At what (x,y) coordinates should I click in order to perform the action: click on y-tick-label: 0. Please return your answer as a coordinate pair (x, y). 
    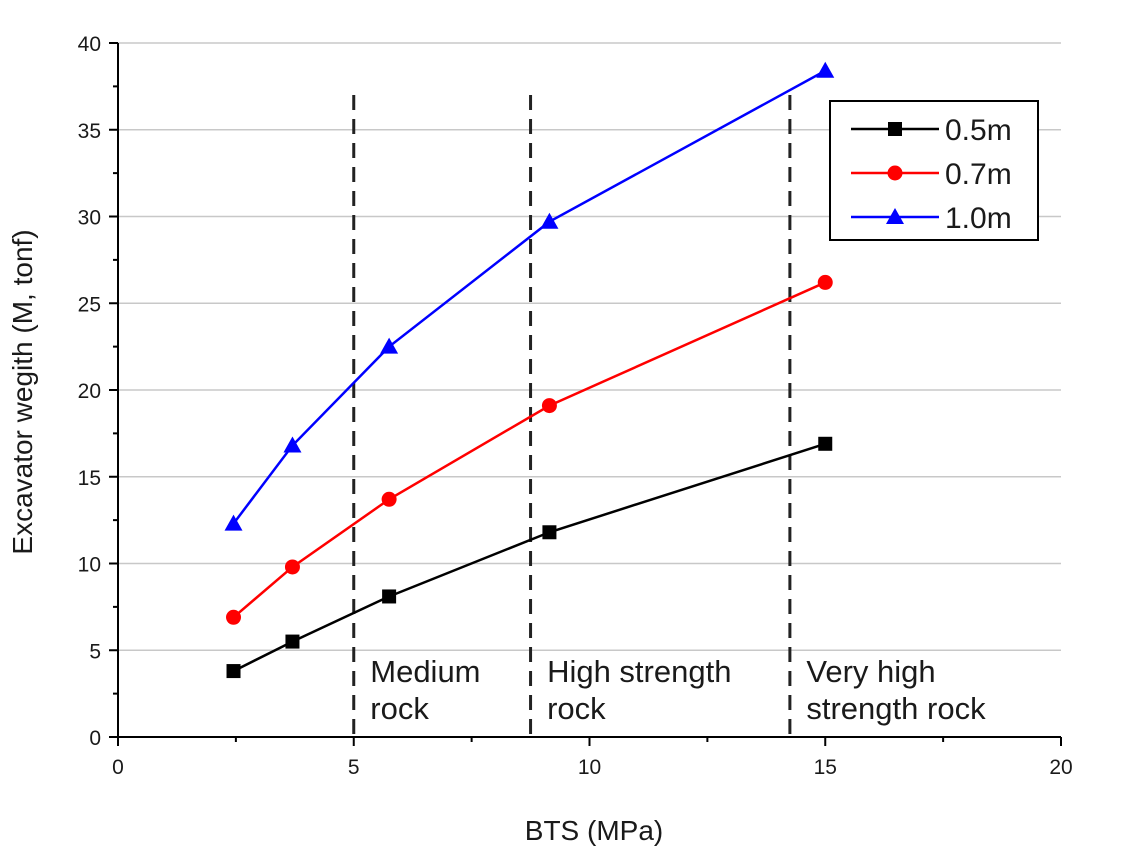
    Looking at the image, I should click on (95, 738).